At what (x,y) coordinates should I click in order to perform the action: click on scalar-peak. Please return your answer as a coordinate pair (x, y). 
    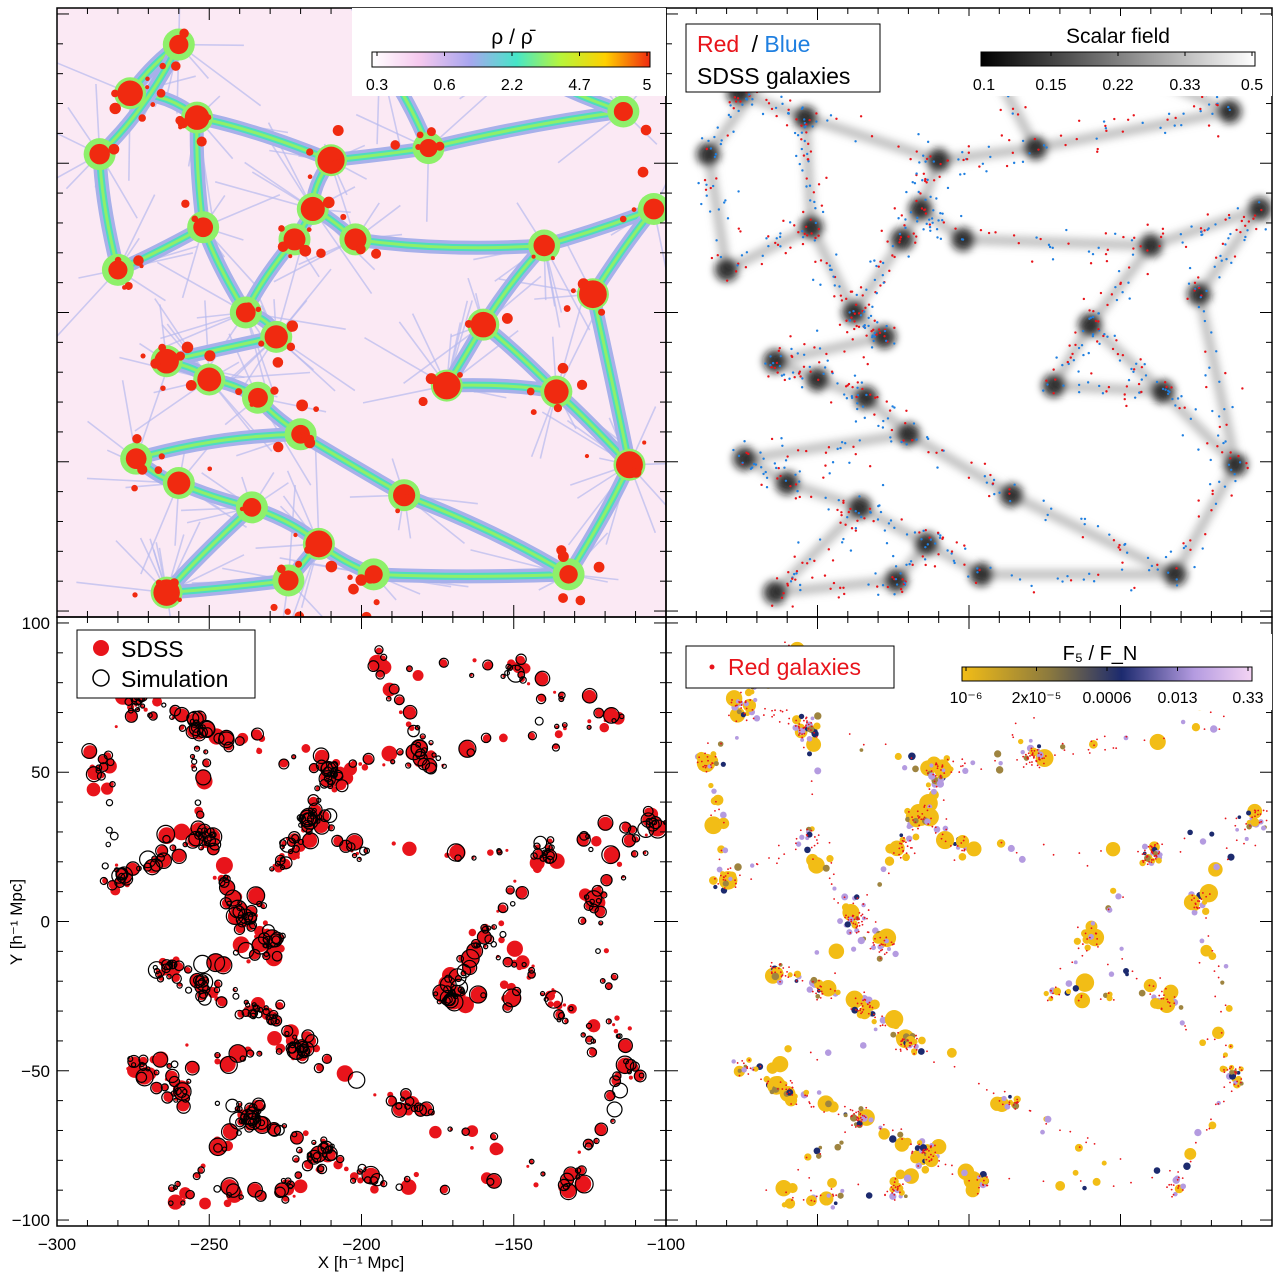
    Looking at the image, I should click on (896, 580).